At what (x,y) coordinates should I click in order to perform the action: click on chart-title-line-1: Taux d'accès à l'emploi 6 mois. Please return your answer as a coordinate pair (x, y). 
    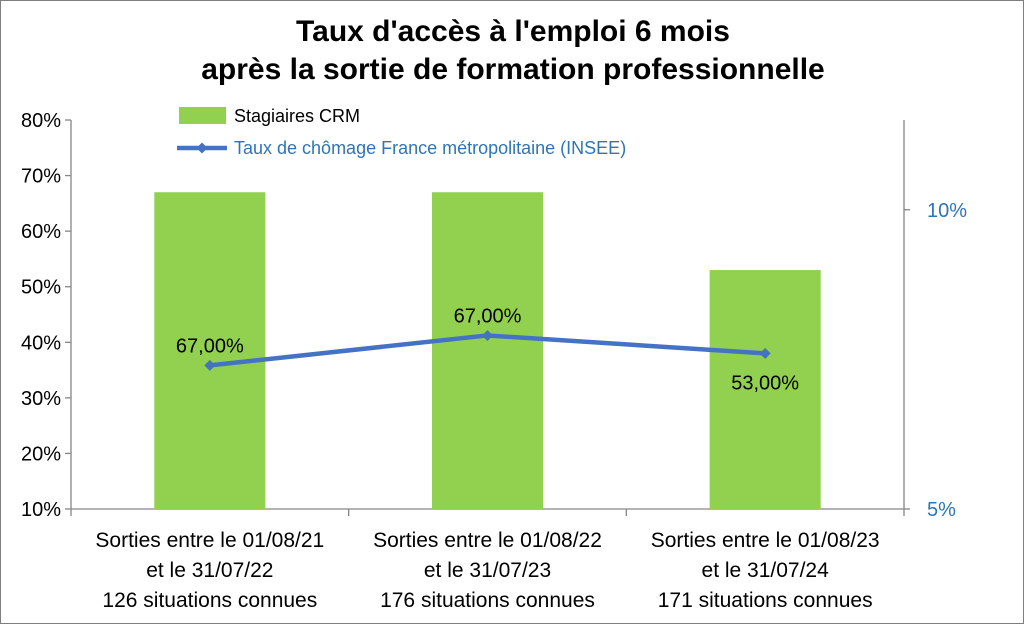
    Looking at the image, I should click on (513, 31).